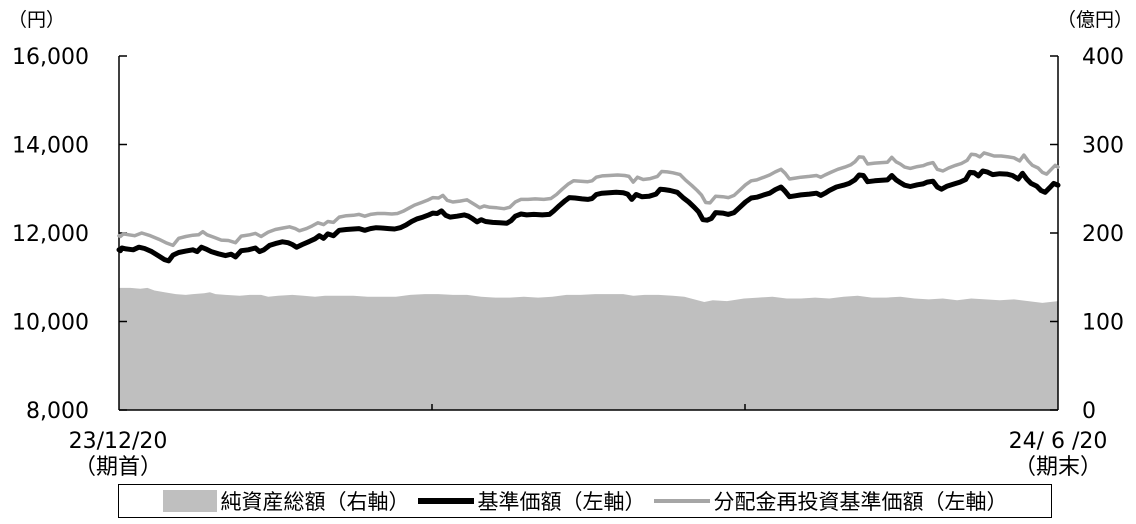 The width and height of the screenshot is (1136, 524). Describe the element at coordinates (561, 502) in the screenshot. I see `legend-label-nav: 基準価額（左軸）` at that location.